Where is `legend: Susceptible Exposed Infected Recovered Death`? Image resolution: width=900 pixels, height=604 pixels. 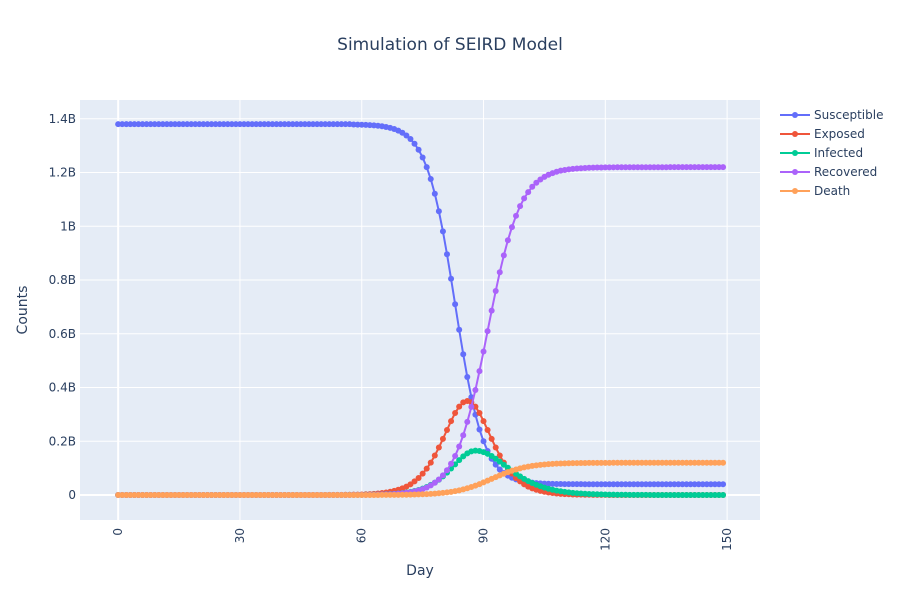 legend: Susceptible Exposed Infected Recovered Death is located at coordinates (831, 153).